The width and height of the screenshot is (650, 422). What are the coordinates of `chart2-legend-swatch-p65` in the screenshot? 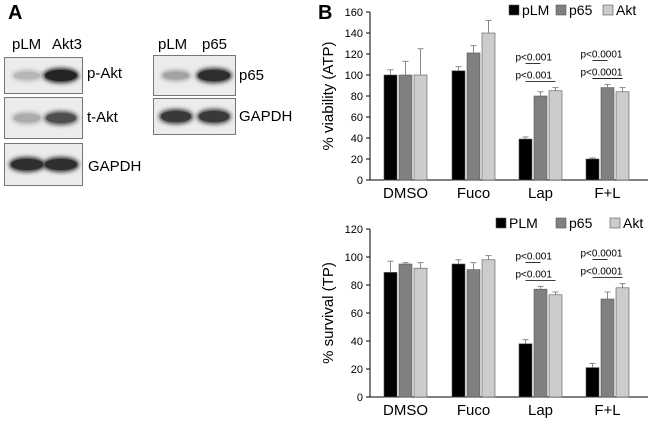 It's located at (561, 223).